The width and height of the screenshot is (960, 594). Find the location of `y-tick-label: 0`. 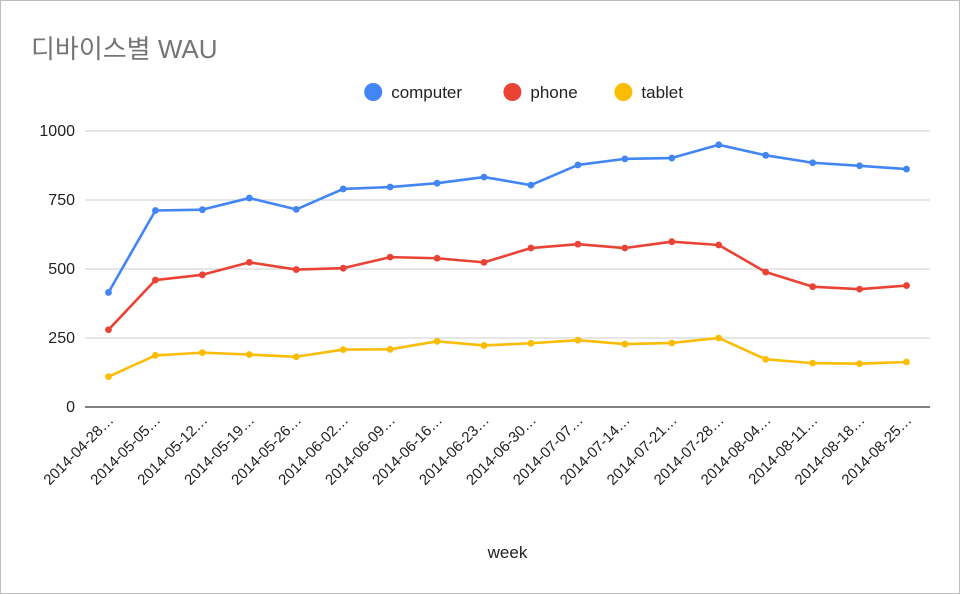

y-tick-label: 0 is located at coordinates (70, 407).